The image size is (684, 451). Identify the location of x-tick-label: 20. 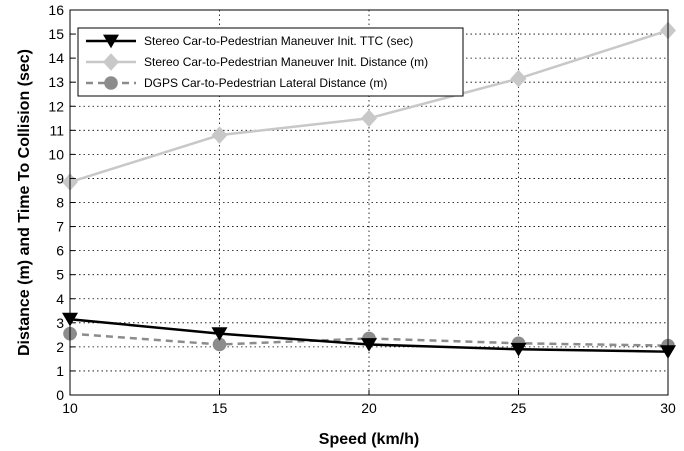
(369, 408).